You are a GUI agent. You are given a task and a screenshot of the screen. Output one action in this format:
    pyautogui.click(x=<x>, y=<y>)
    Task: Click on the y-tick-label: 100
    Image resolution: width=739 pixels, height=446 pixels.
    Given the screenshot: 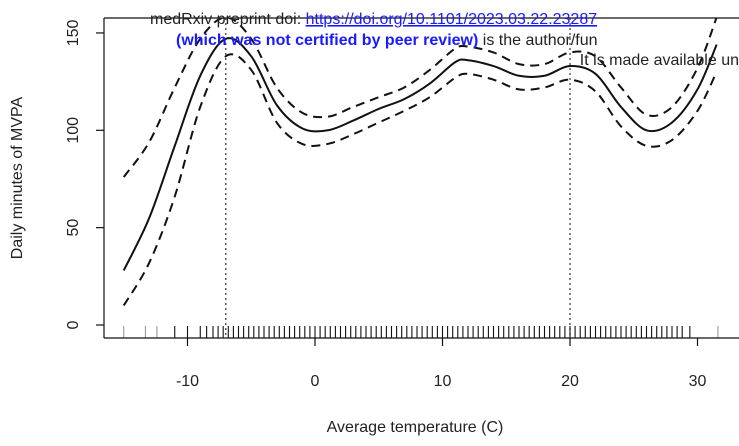 What is the action you would take?
    pyautogui.click(x=73, y=130)
    